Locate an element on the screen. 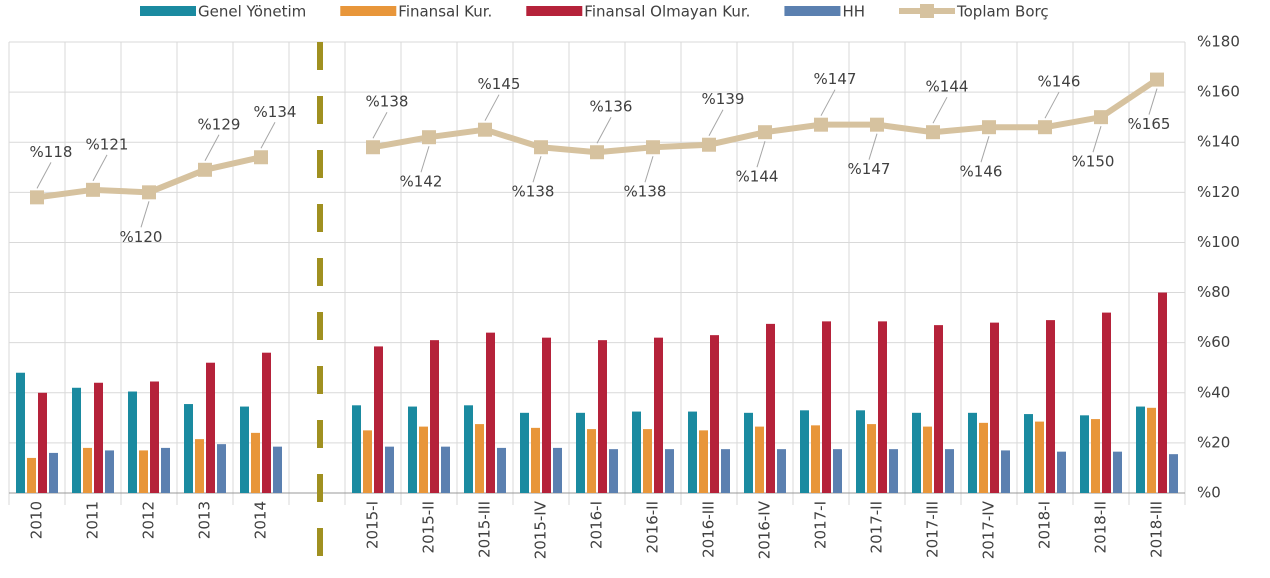 The height and width of the screenshot is (578, 1270). x-tick-label: 2018-II is located at coordinates (1101, 527).